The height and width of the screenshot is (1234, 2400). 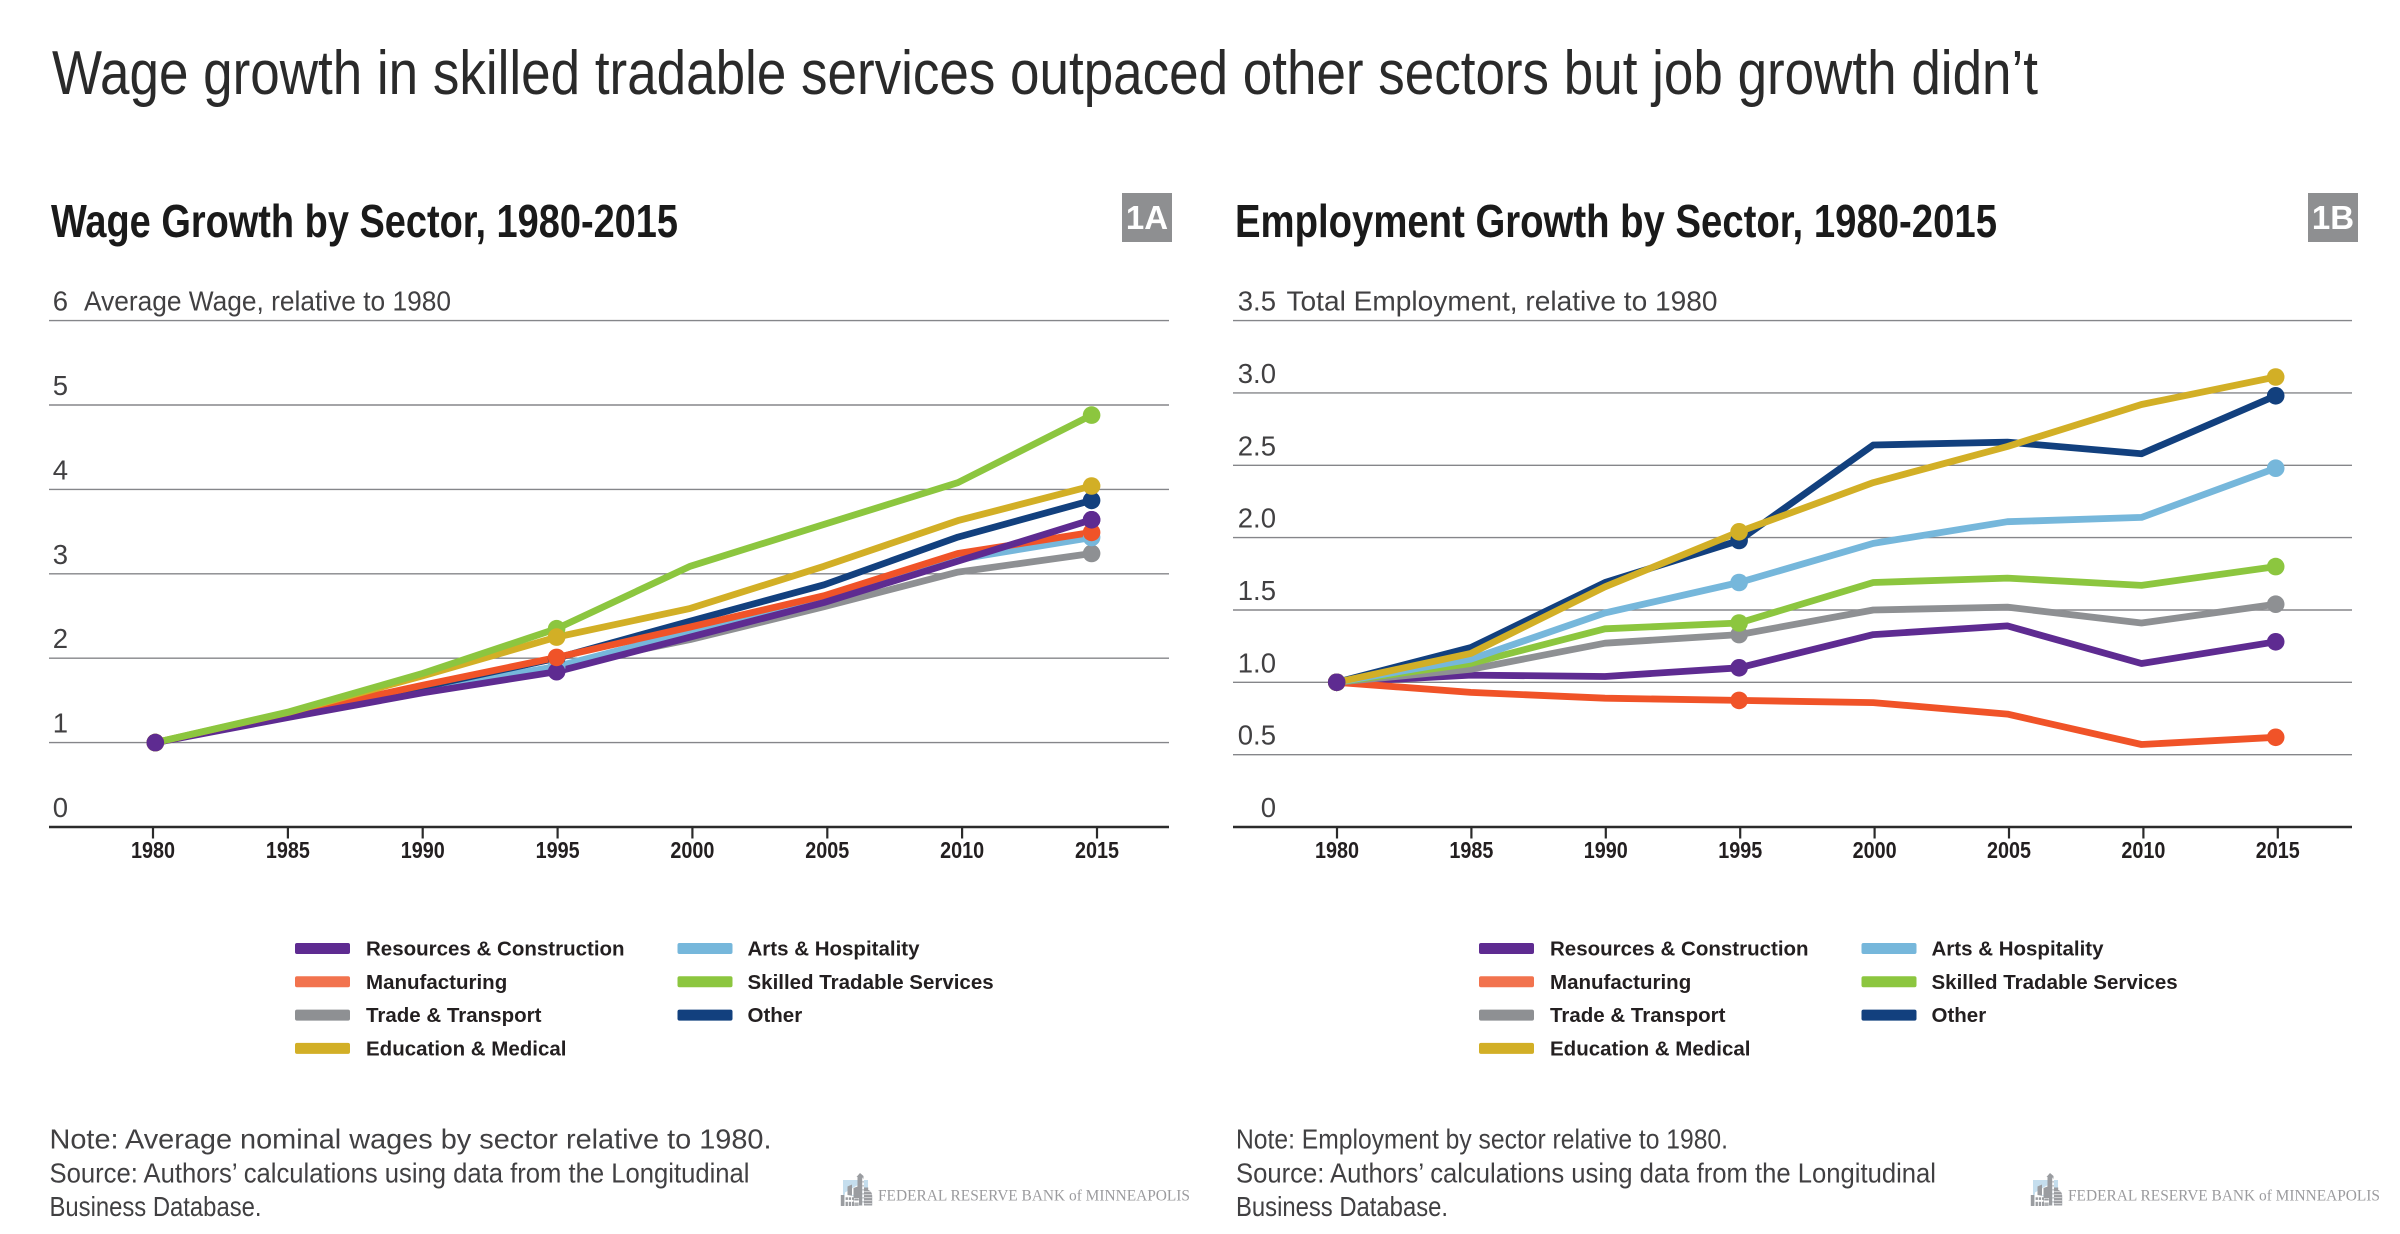 I want to click on svg-text: 1, so click(x=60, y=723).